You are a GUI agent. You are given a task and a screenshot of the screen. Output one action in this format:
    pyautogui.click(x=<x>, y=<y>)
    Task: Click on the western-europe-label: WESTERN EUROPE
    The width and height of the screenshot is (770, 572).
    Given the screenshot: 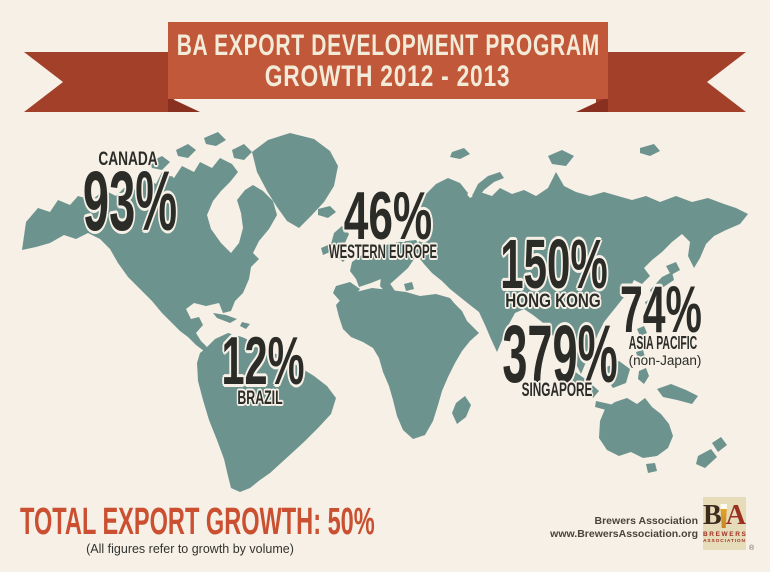 What is the action you would take?
    pyautogui.click(x=383, y=252)
    